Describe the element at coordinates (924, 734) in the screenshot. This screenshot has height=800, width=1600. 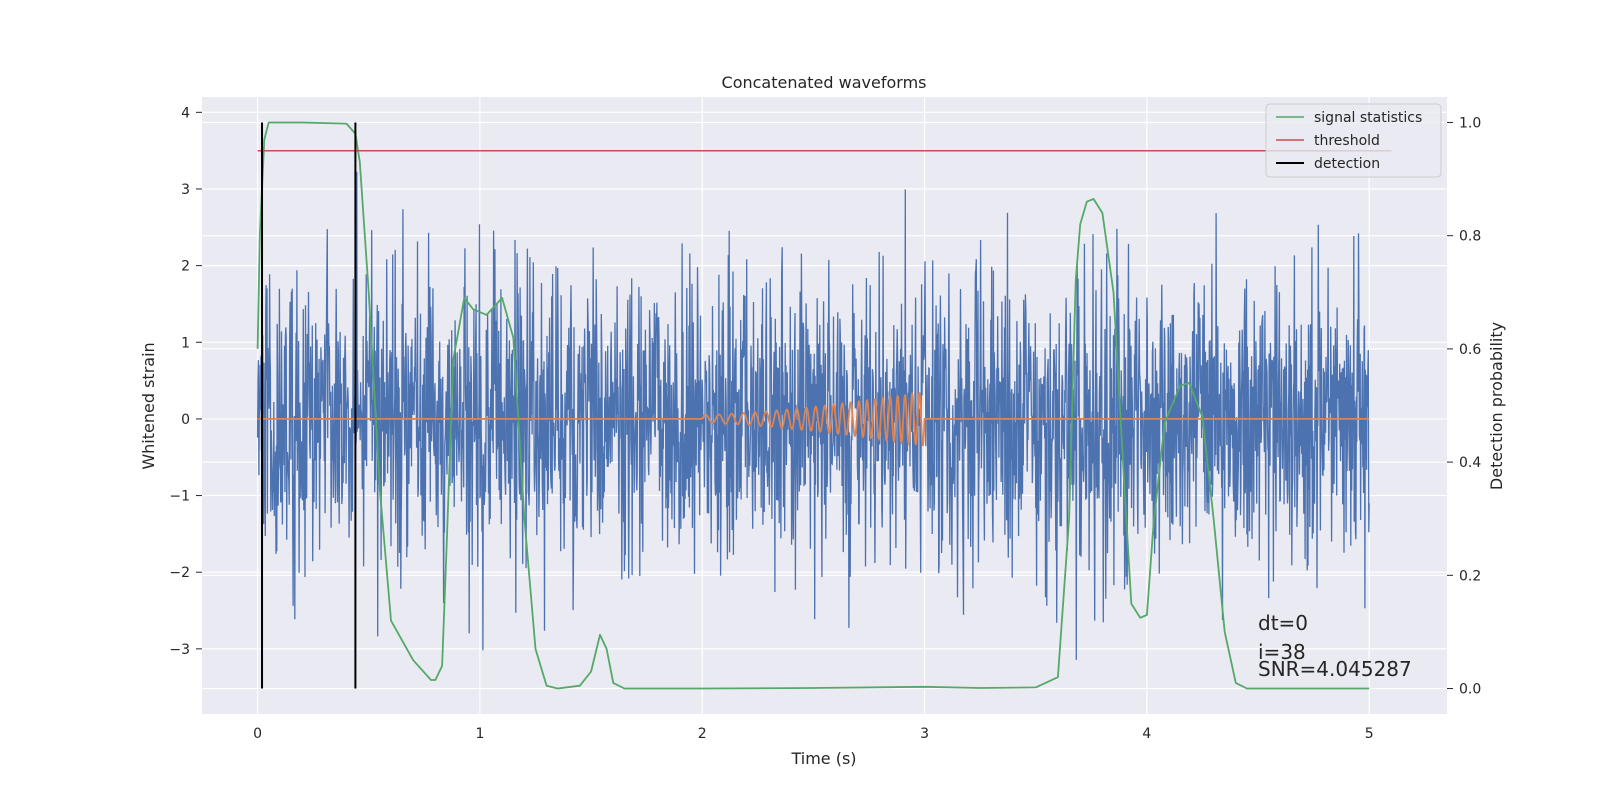
I see `x-tick-label: 3` at that location.